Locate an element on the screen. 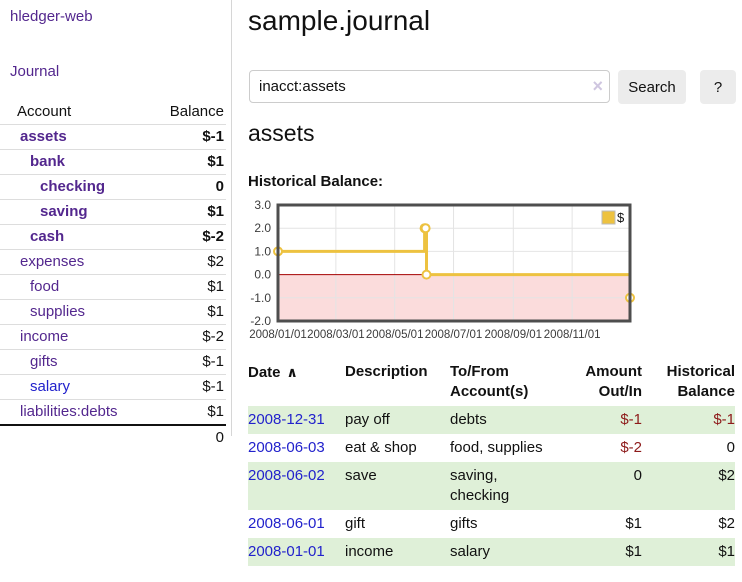 This screenshot has width=742, height=582. header-text: To/From is located at coordinates (479, 371).